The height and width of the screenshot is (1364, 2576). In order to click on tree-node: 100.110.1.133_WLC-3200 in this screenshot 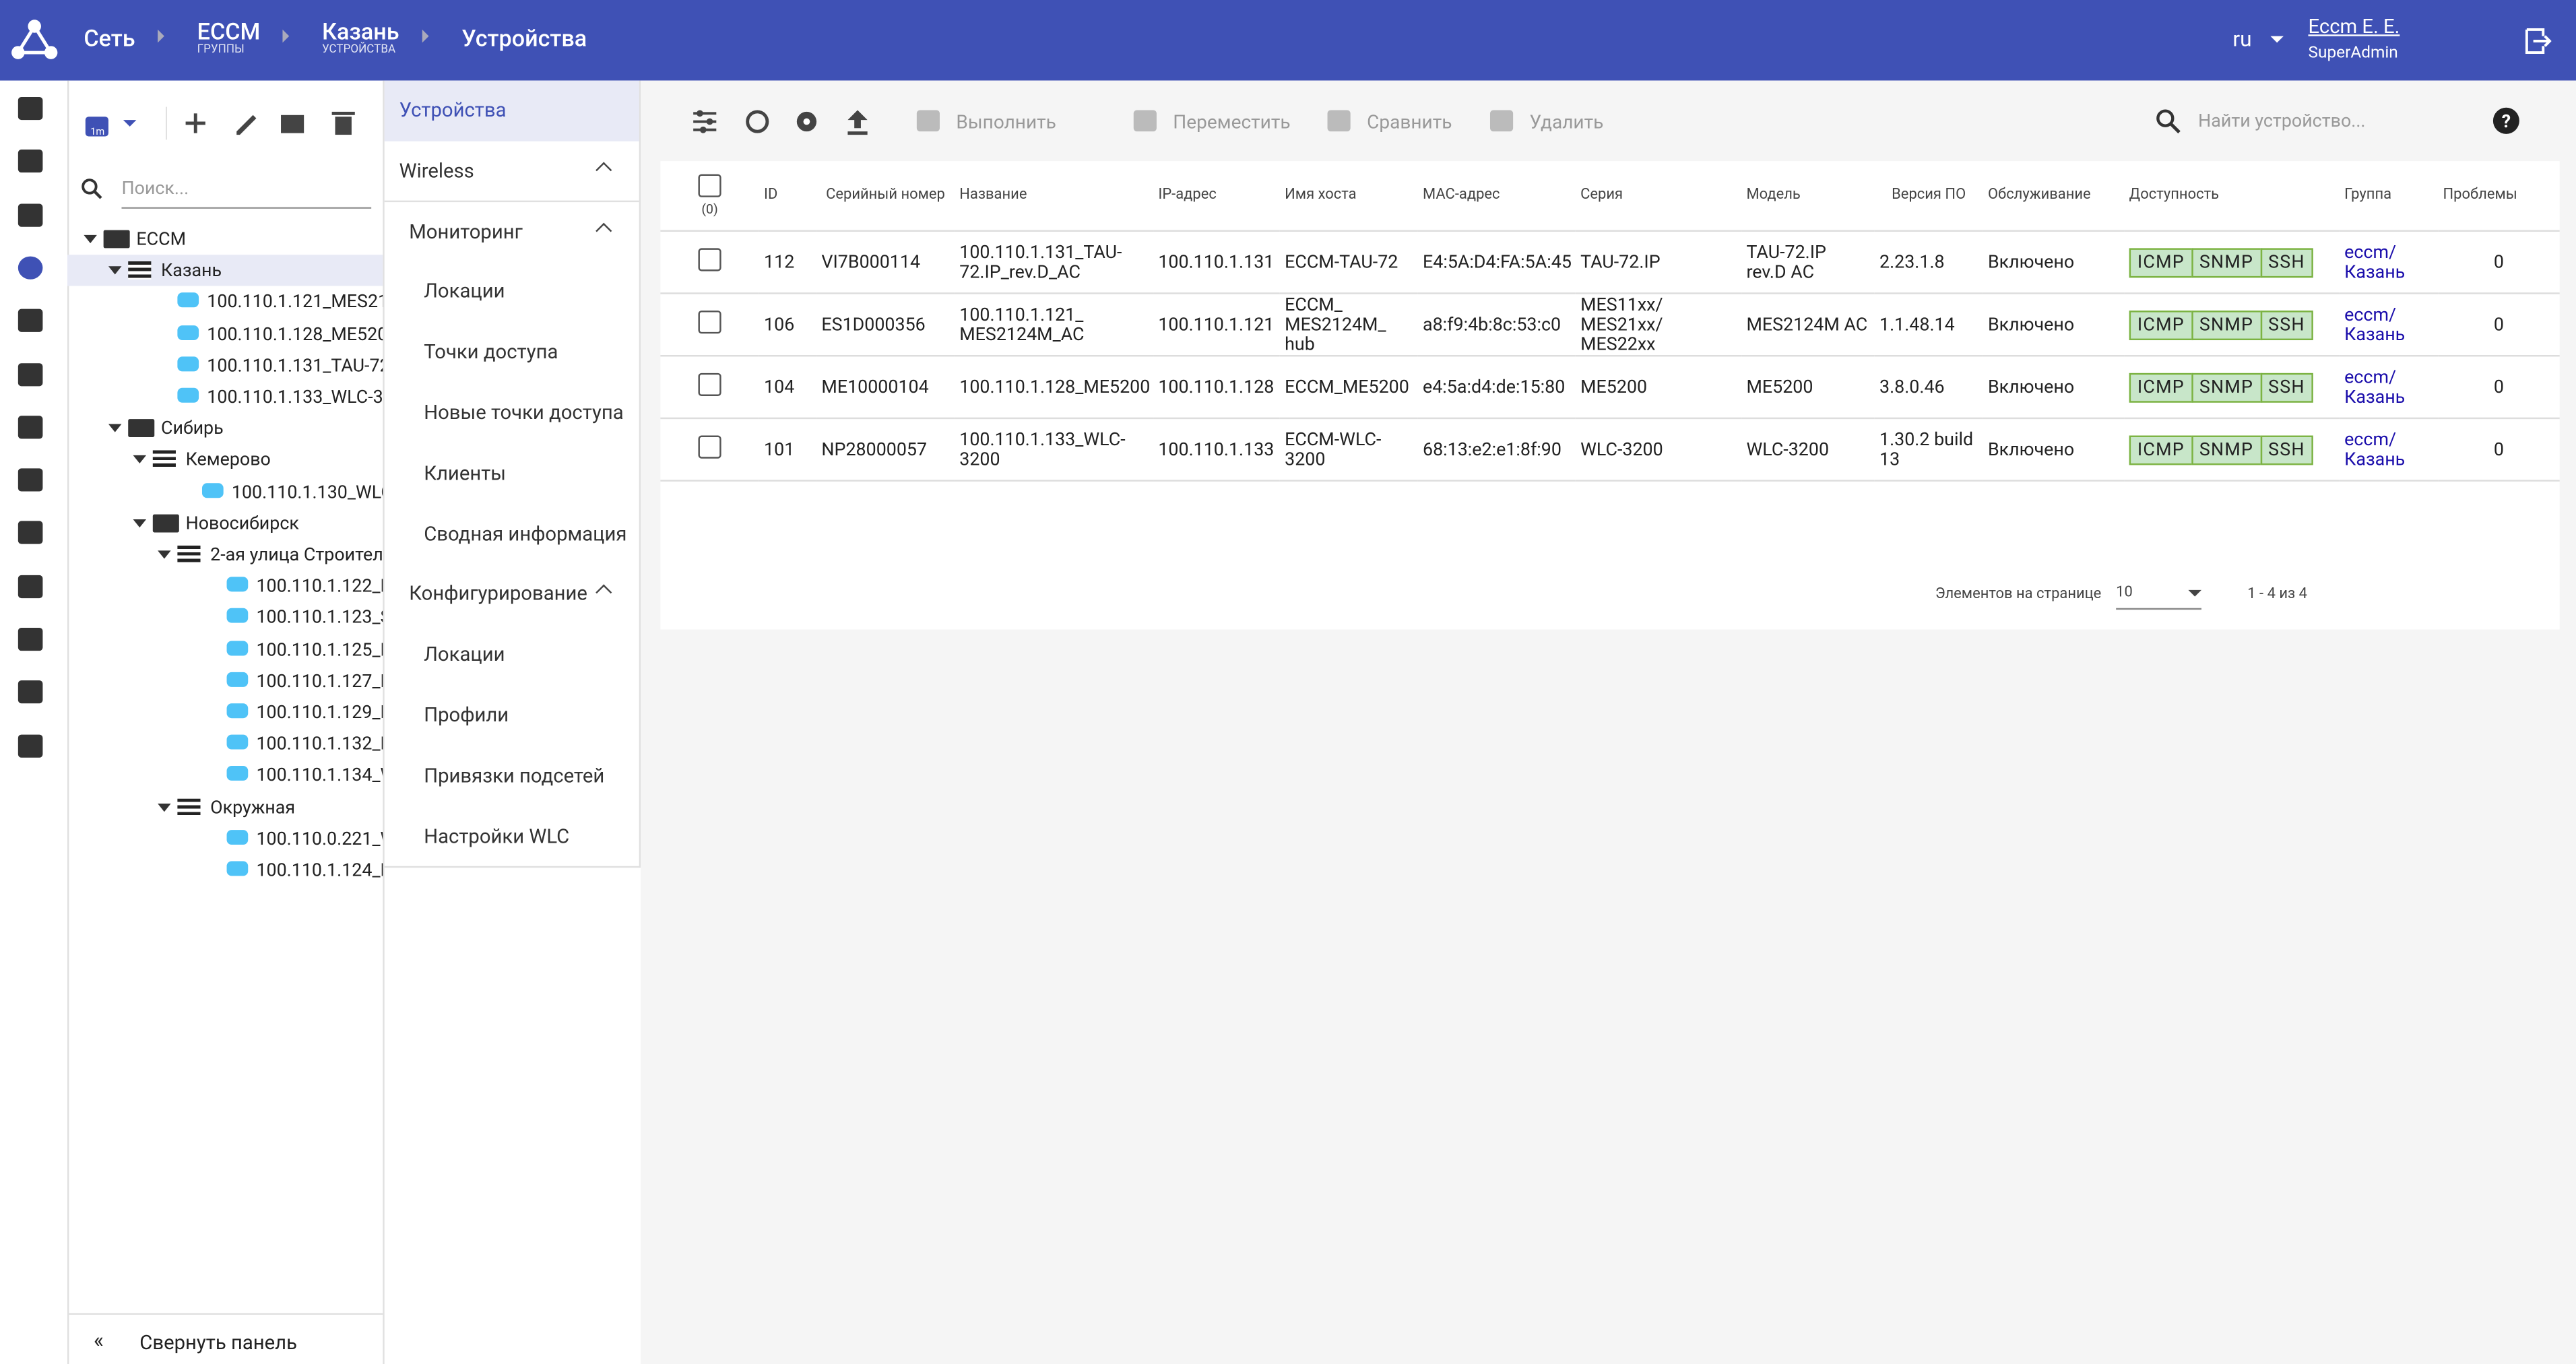, I will do `click(295, 397)`.